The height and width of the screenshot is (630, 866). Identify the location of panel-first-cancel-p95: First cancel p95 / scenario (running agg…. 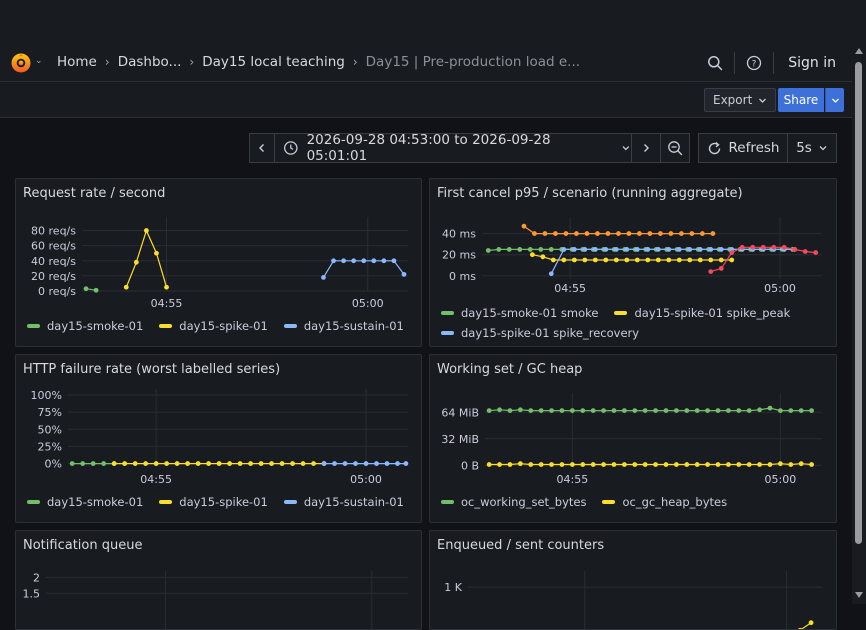
(633, 262).